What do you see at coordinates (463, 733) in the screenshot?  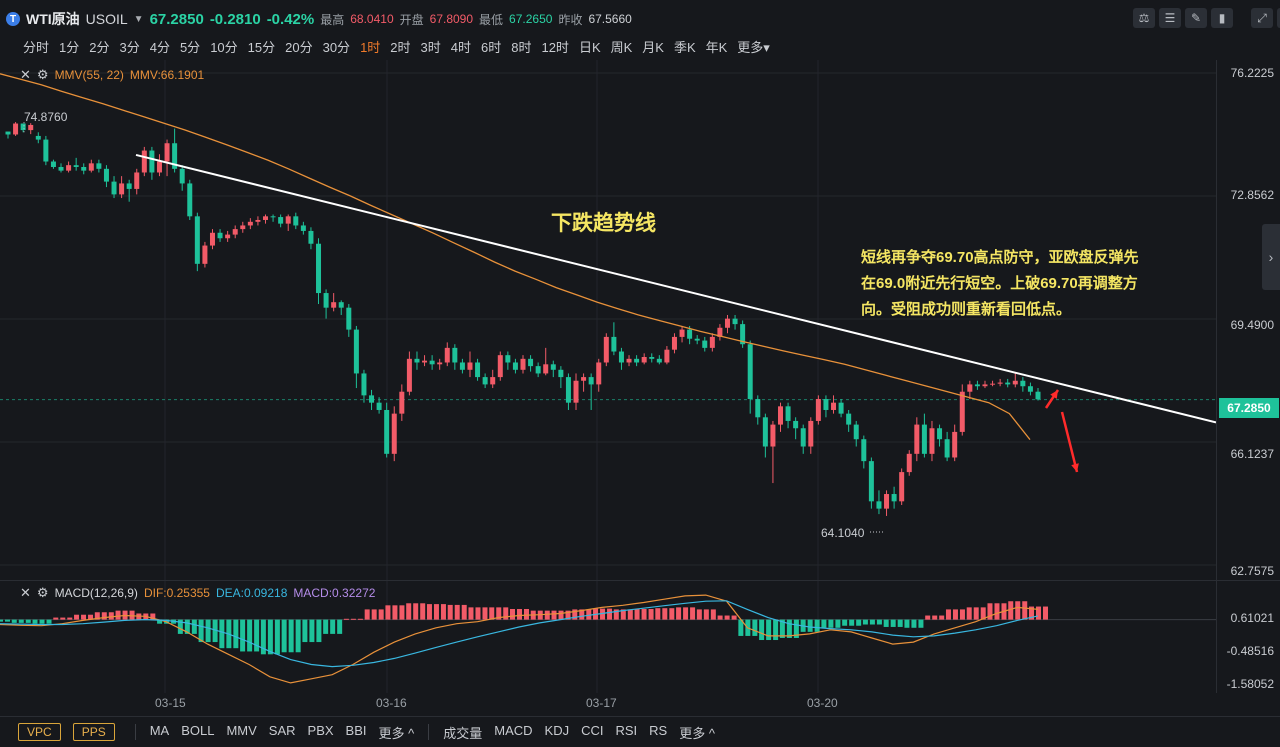 I see `indicator-sub-0: 成交量` at bounding box center [463, 733].